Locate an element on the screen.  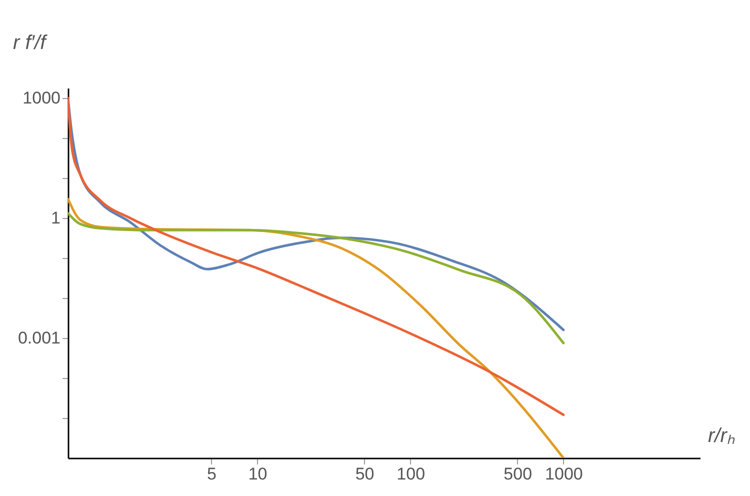
x-tick-label: 500 is located at coordinates (518, 474).